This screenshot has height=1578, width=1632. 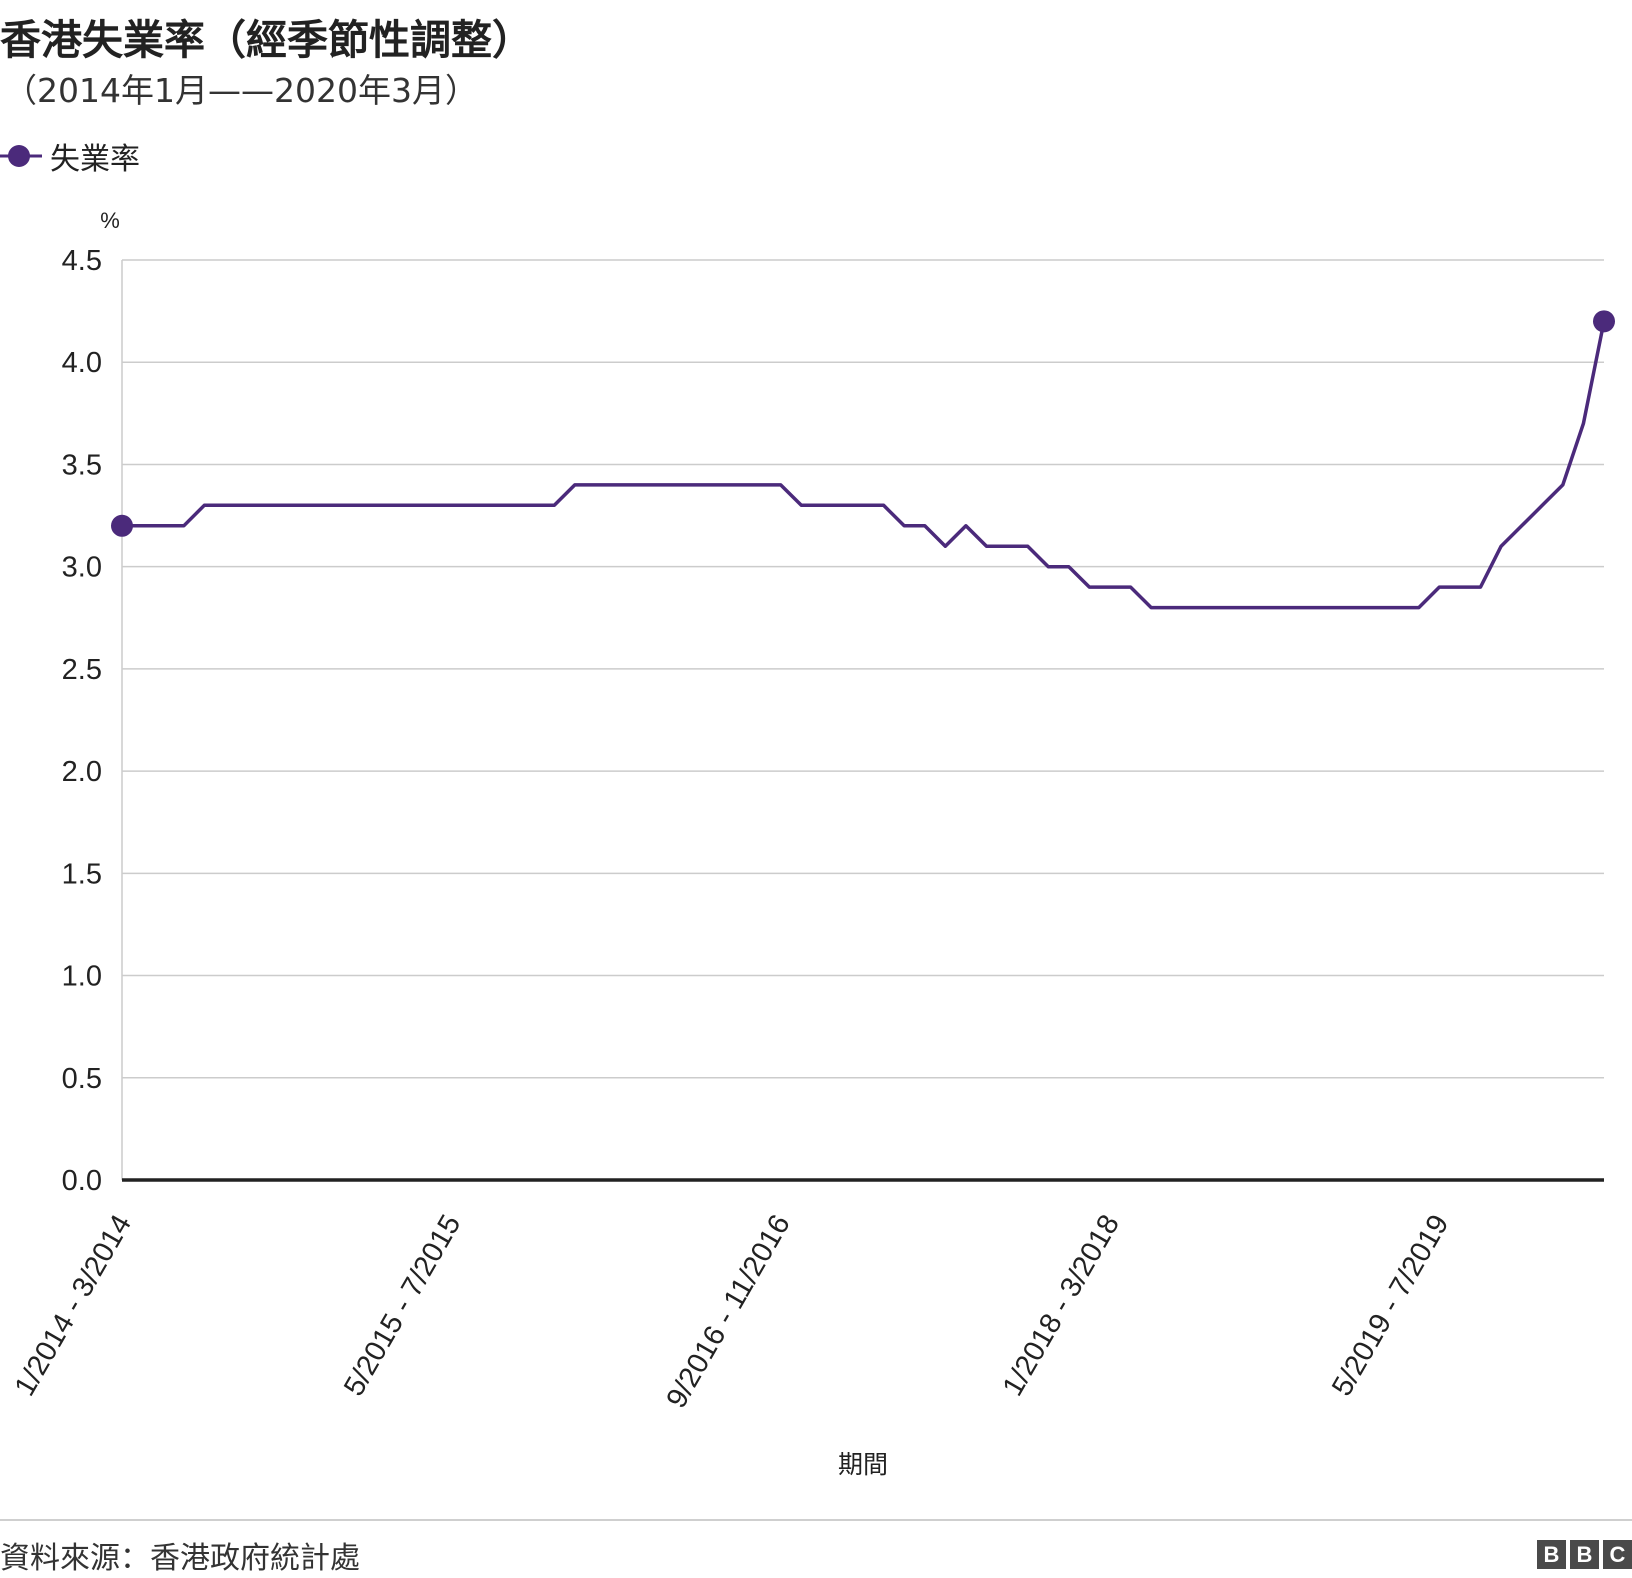 I want to click on legend-label: 失業率, so click(x=95, y=159).